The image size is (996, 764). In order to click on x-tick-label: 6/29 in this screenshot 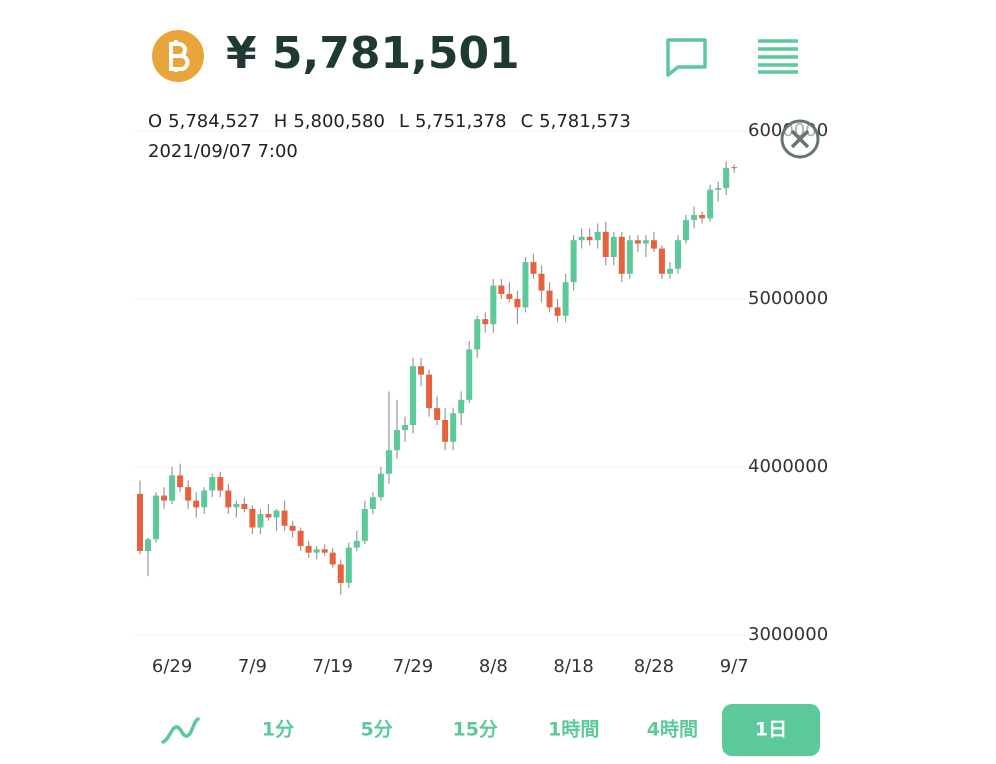, I will do `click(172, 666)`.